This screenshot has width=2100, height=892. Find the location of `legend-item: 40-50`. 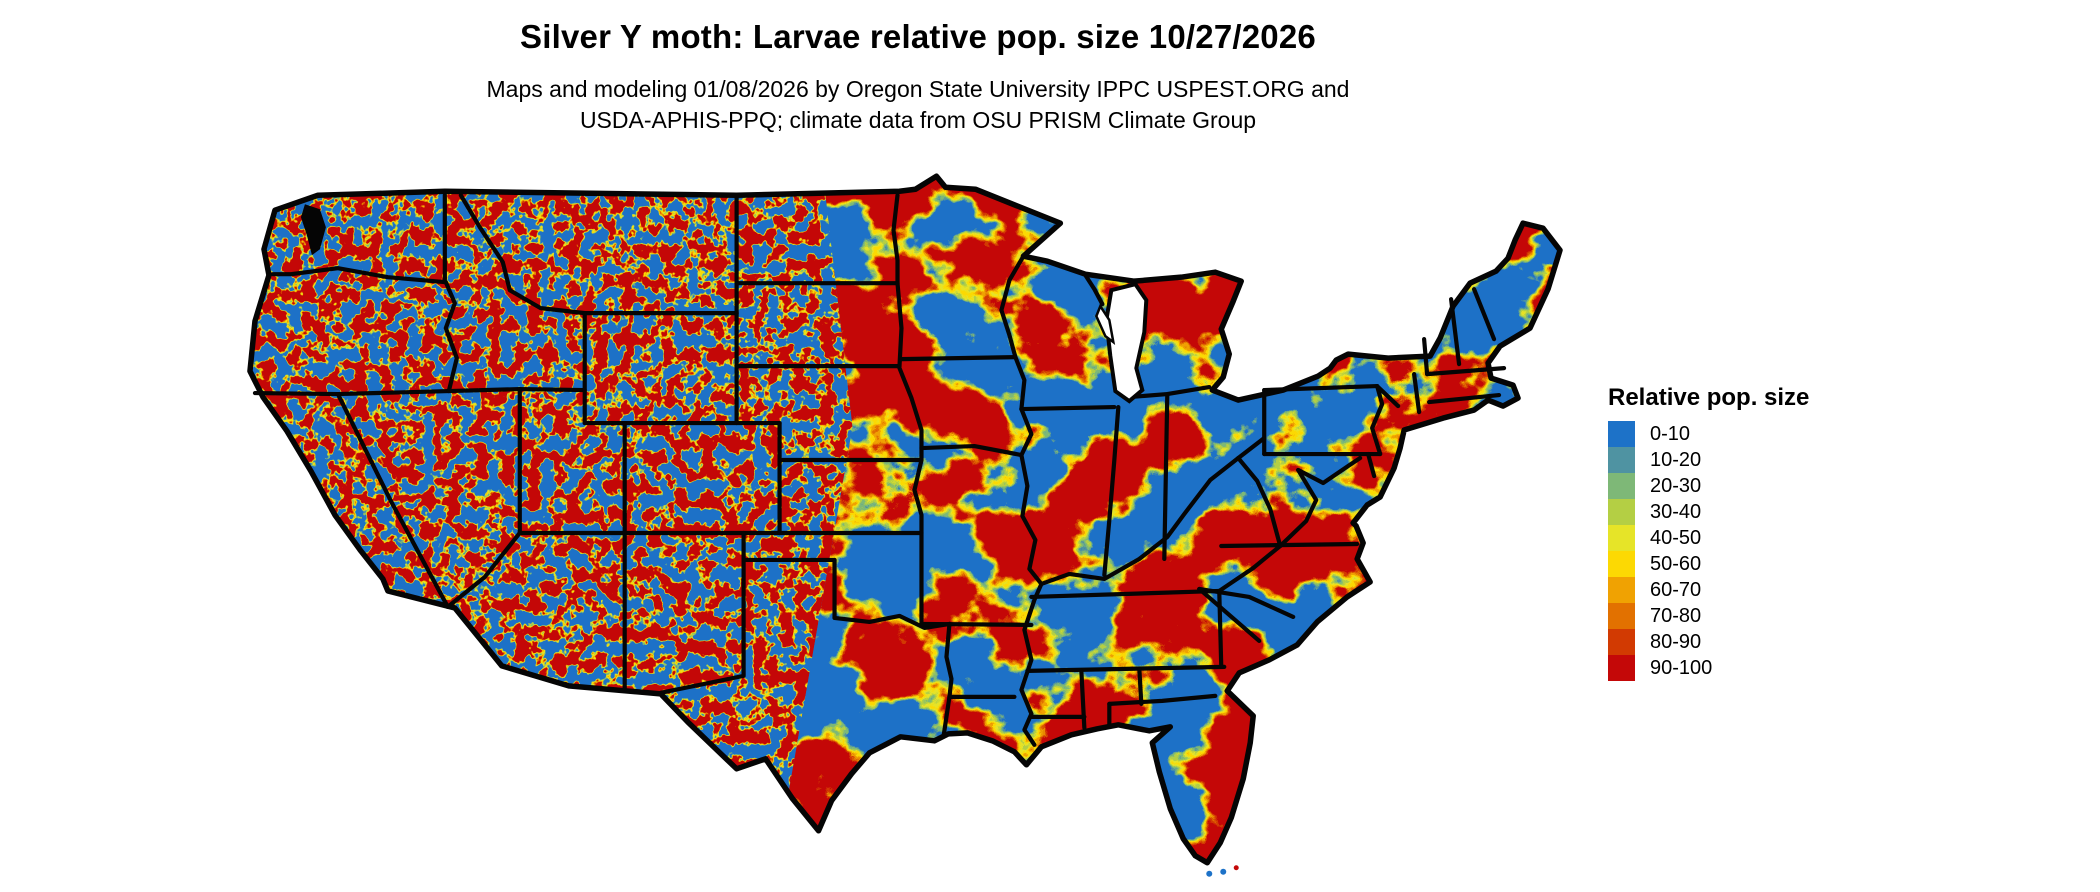

legend-item: 40-50 is located at coordinates (1755, 538).